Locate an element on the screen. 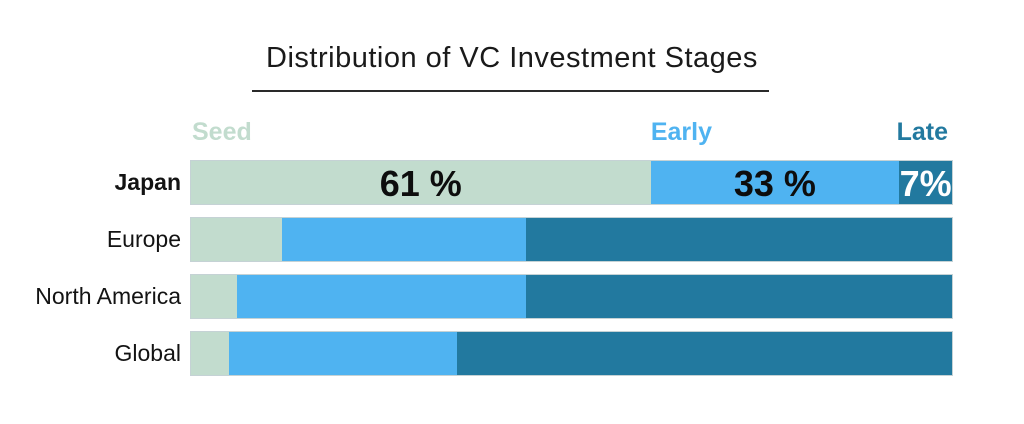  stacked-bar-global is located at coordinates (571, 353).